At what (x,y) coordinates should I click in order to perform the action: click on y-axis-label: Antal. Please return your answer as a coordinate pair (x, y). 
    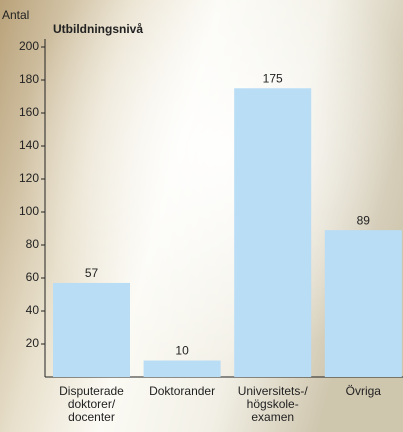
    Looking at the image, I should click on (15, 15).